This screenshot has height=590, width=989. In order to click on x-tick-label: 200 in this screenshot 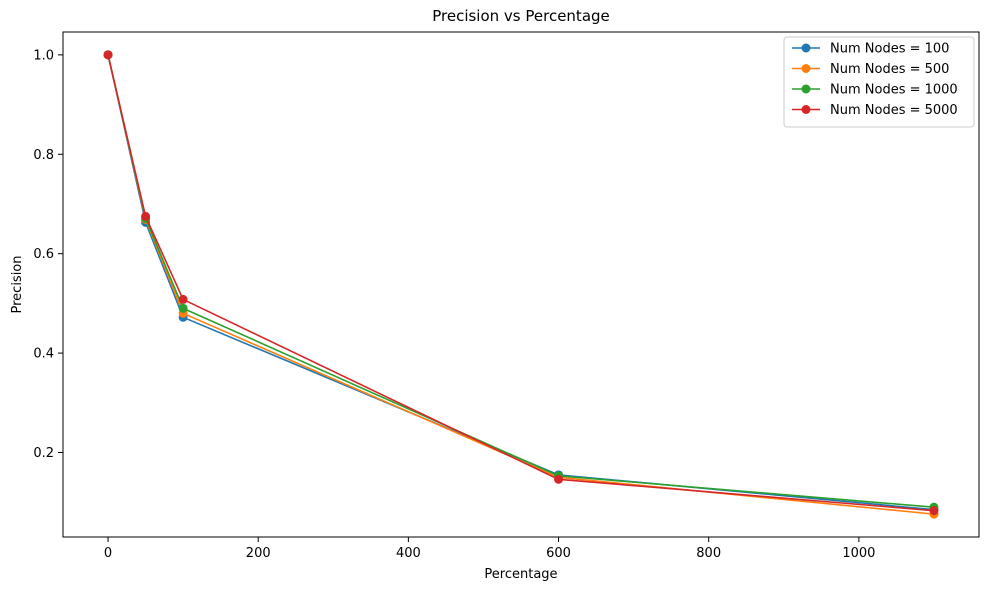, I will do `click(258, 553)`.